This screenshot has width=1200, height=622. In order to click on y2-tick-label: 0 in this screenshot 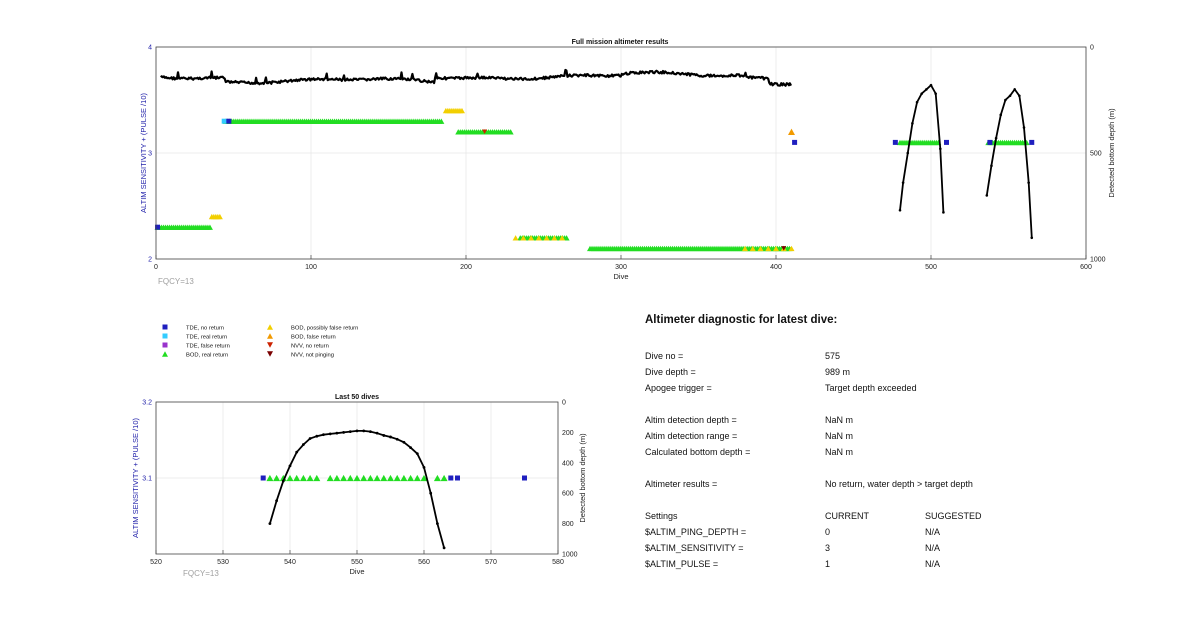, I will do `click(1092, 48)`.